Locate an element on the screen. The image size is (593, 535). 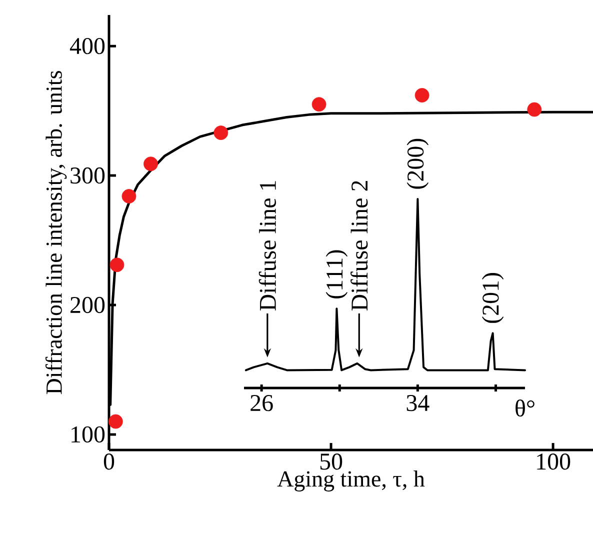
annotation: (111) is located at coordinates (337, 274).